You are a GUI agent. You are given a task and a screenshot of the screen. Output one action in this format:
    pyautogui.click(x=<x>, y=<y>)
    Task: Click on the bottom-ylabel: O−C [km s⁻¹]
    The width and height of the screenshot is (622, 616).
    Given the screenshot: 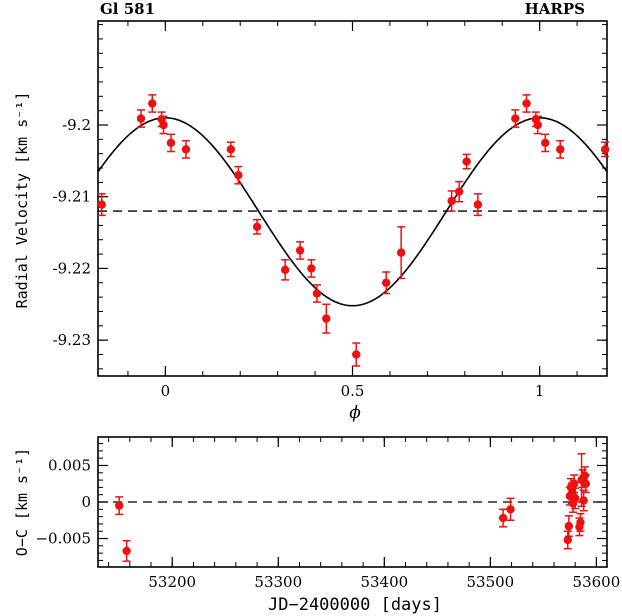 What is the action you would take?
    pyautogui.click(x=22, y=502)
    